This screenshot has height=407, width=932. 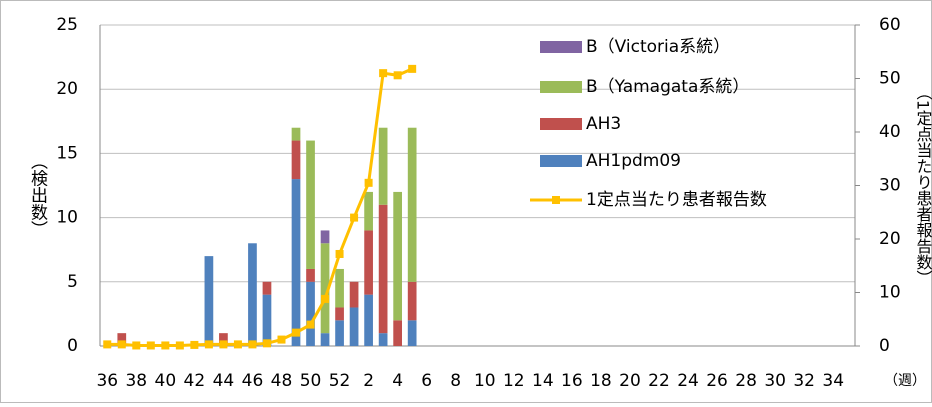 What do you see at coordinates (667, 87) in the screenshot?
I see `legend-label: B（Yamagata系統）` at bounding box center [667, 87].